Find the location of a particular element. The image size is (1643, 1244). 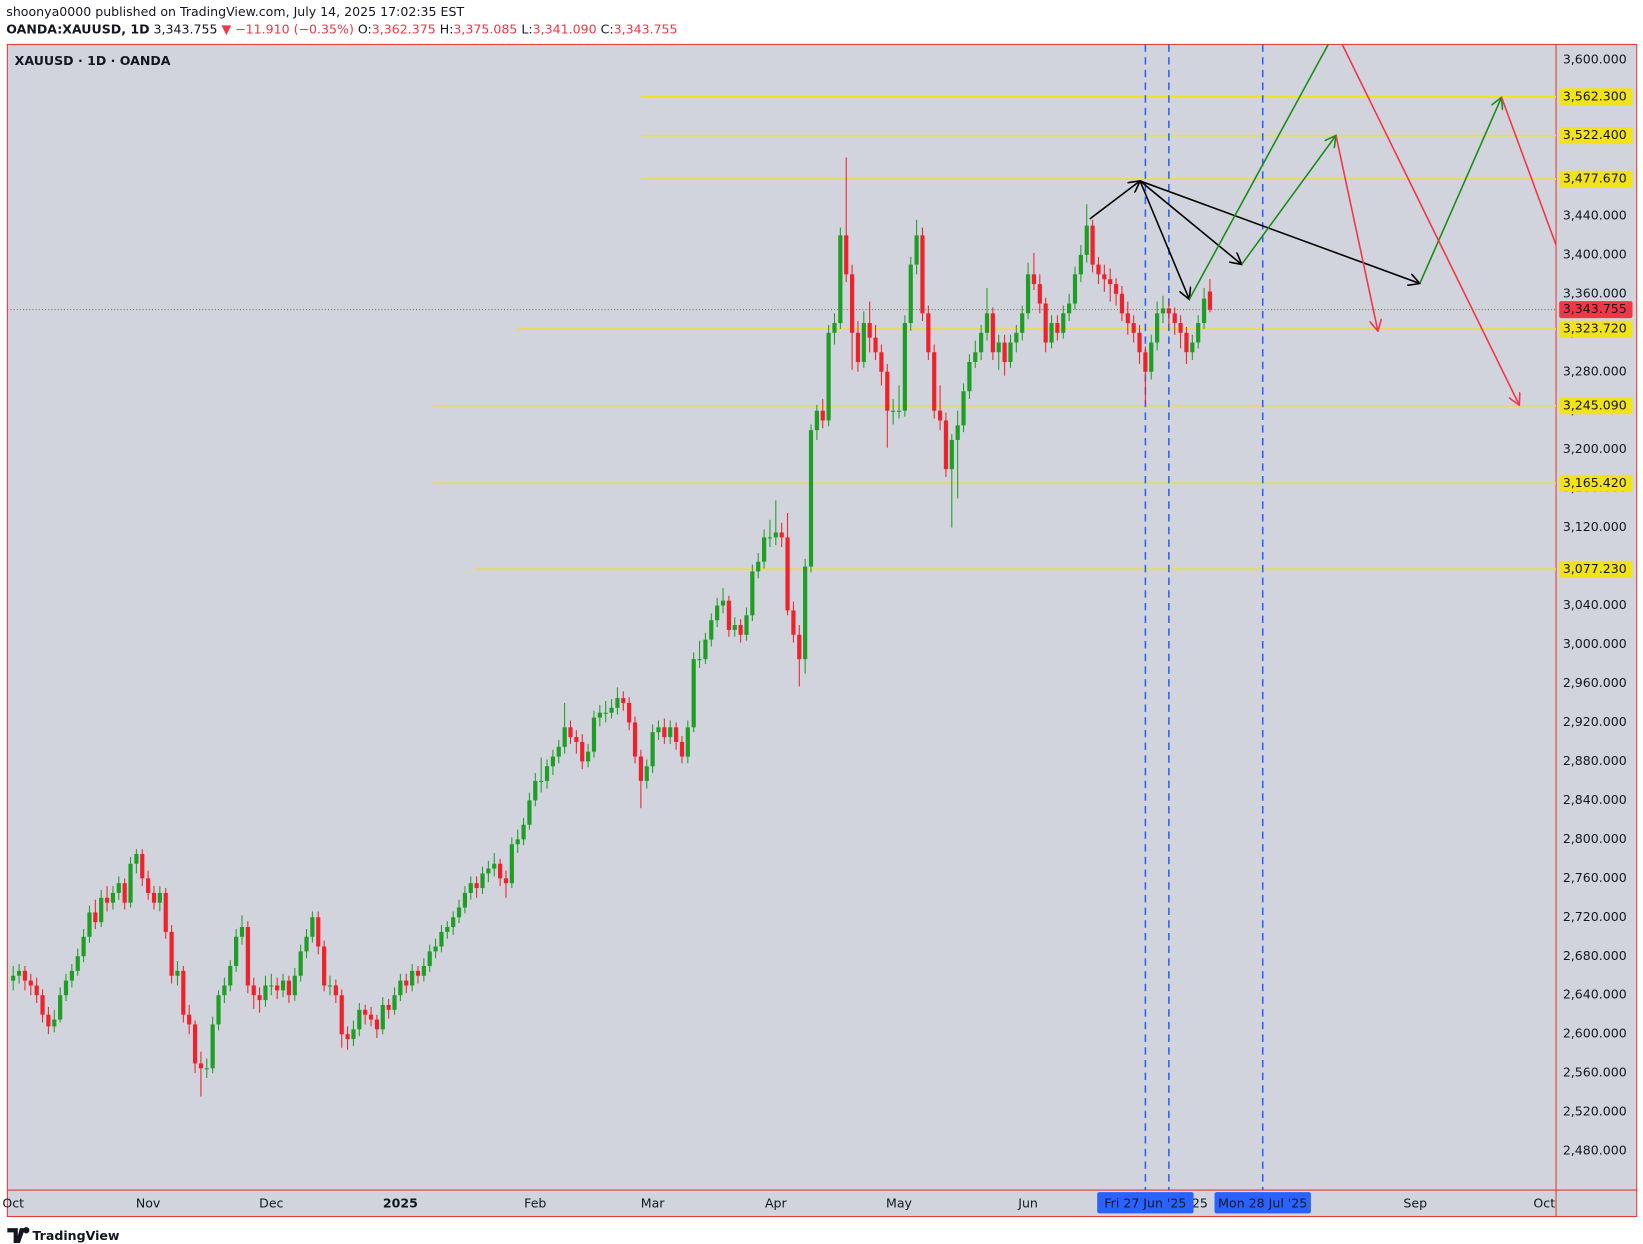

x-tick-label: Mar is located at coordinates (653, 1202).